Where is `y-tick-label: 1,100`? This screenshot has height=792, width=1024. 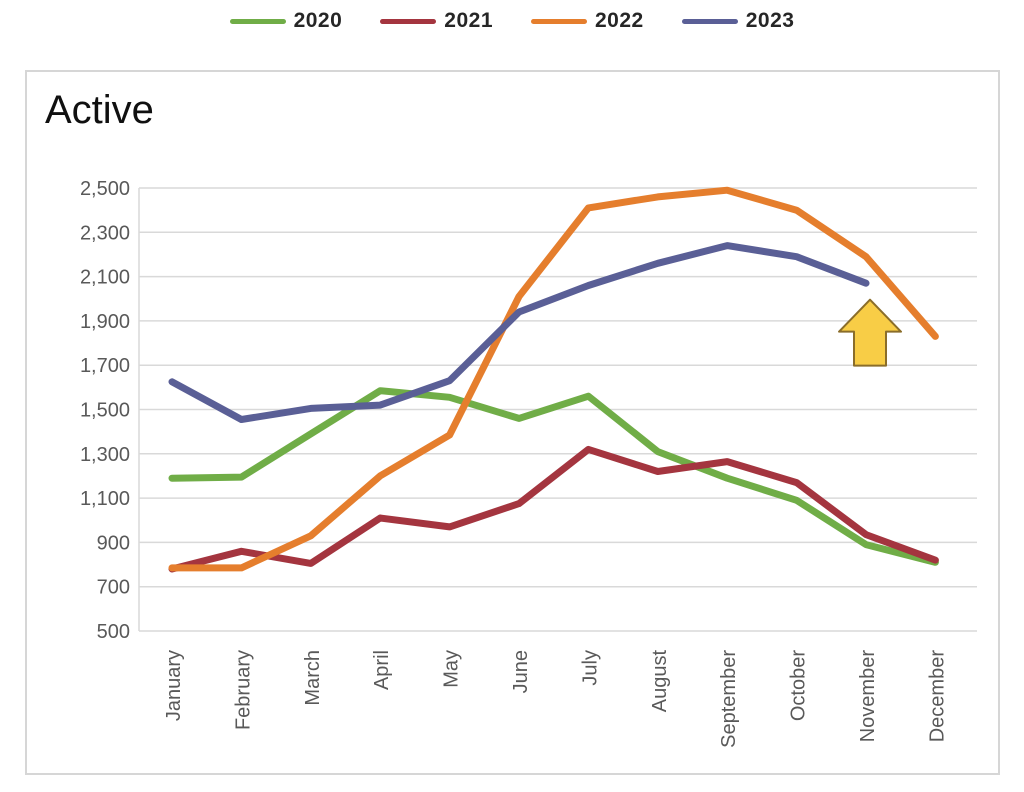 y-tick-label: 1,100 is located at coordinates (105, 499).